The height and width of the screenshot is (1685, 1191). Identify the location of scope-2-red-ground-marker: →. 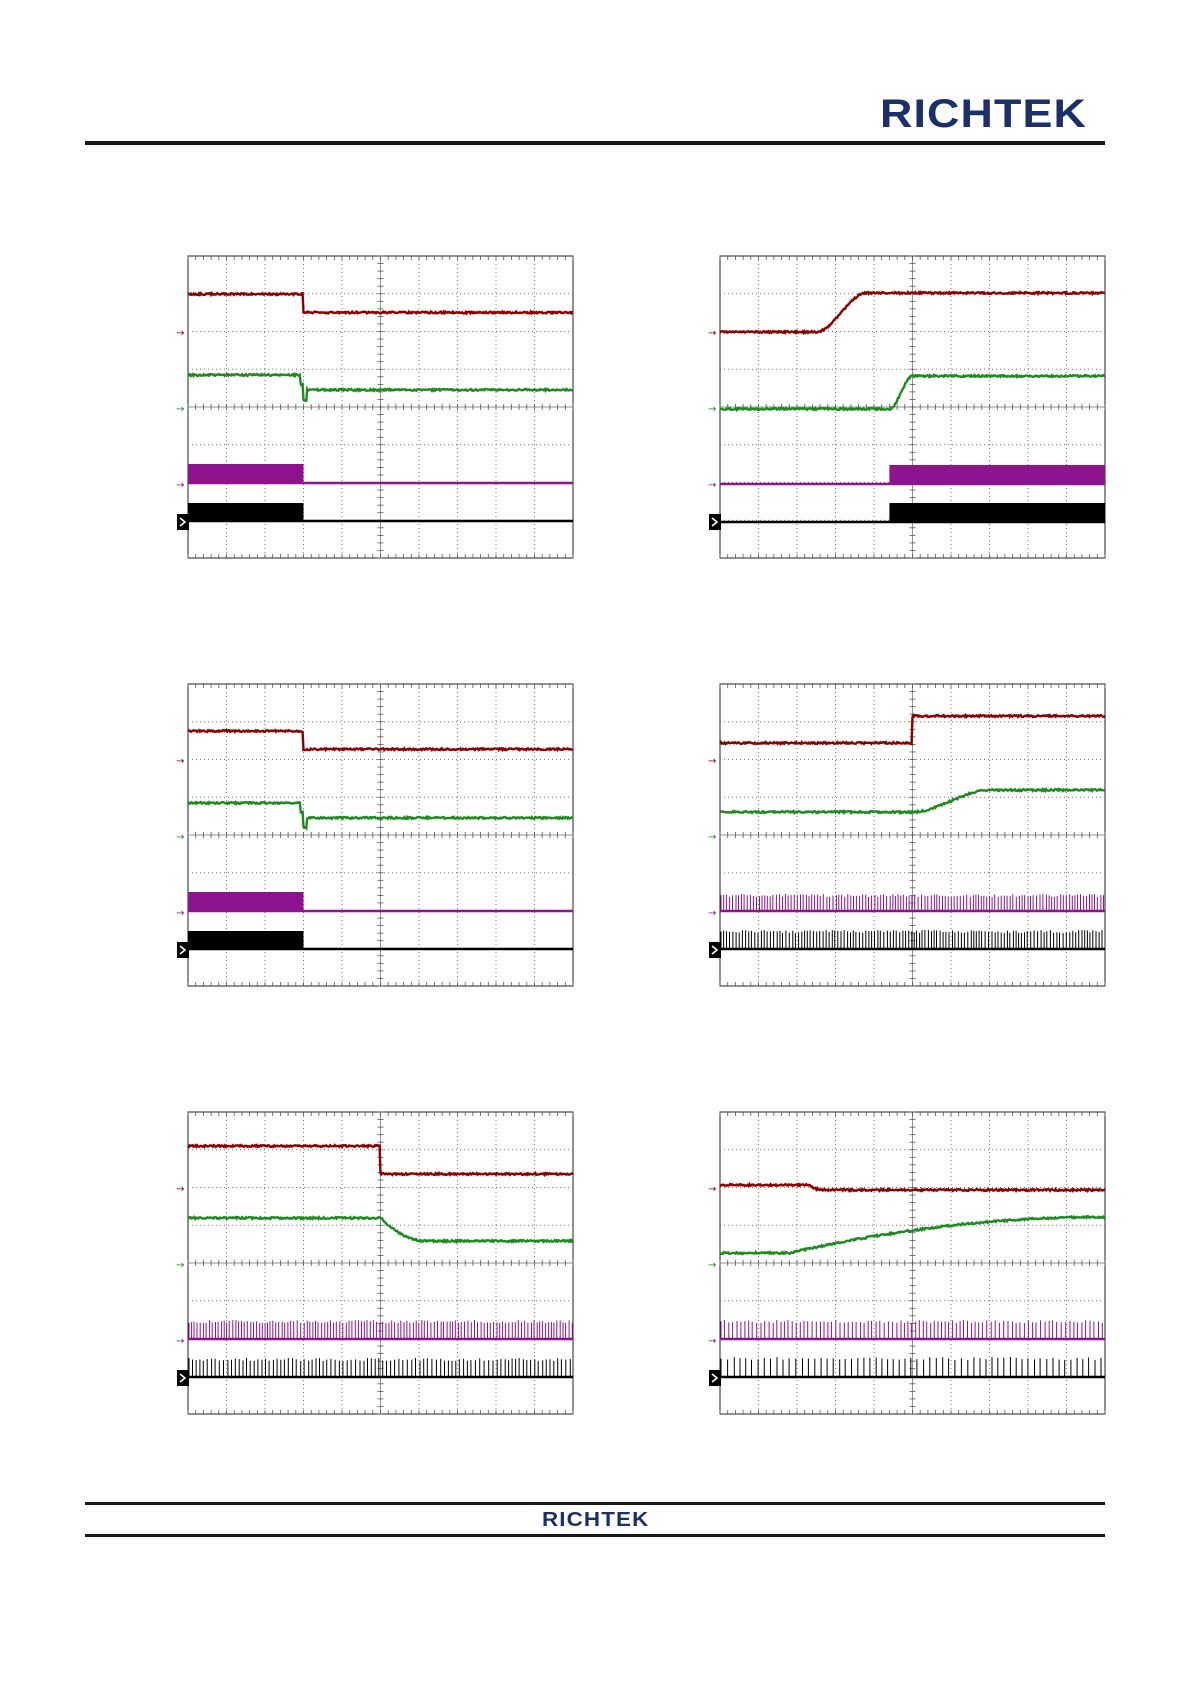
(712, 333).